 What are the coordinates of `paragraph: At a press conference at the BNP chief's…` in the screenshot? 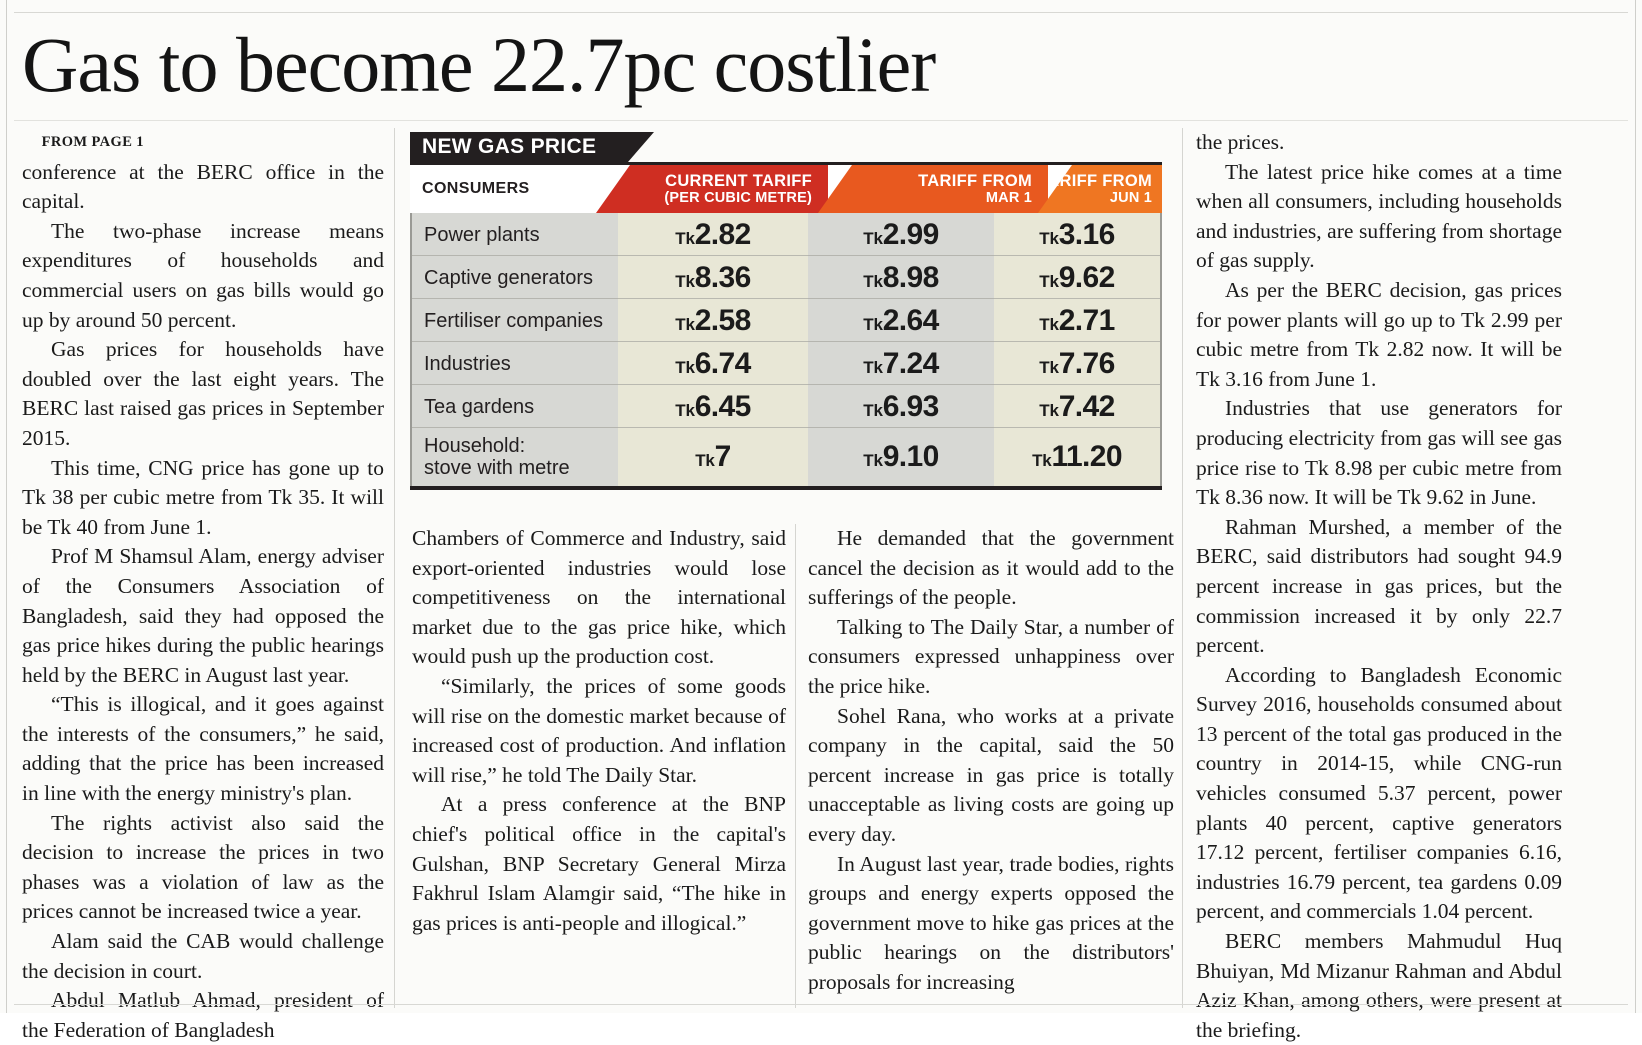 It's located at (599, 863).